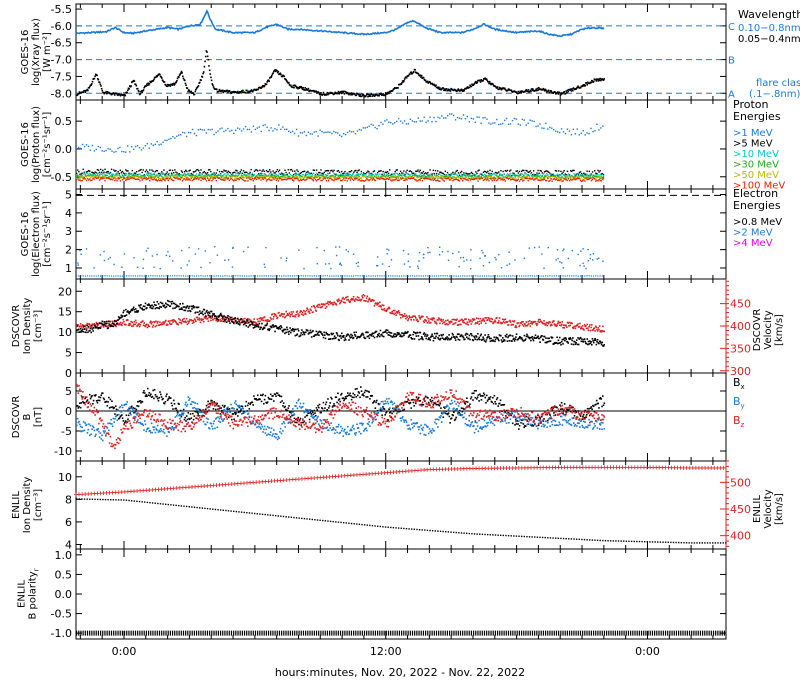 This screenshot has width=800, height=684. What do you see at coordinates (769, 28) in the screenshot?
I see `xray-legend-entry: 0.10−0.8nm` at bounding box center [769, 28].